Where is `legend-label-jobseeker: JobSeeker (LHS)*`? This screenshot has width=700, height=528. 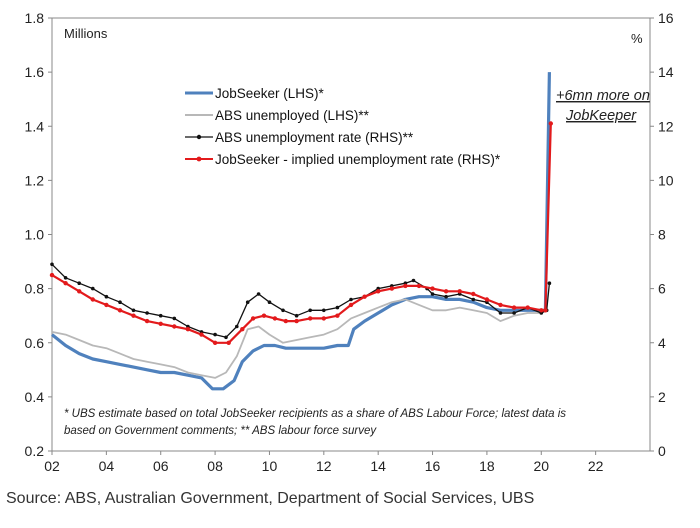
legend-label-jobseeker: JobSeeker (LHS)* is located at coordinates (270, 93).